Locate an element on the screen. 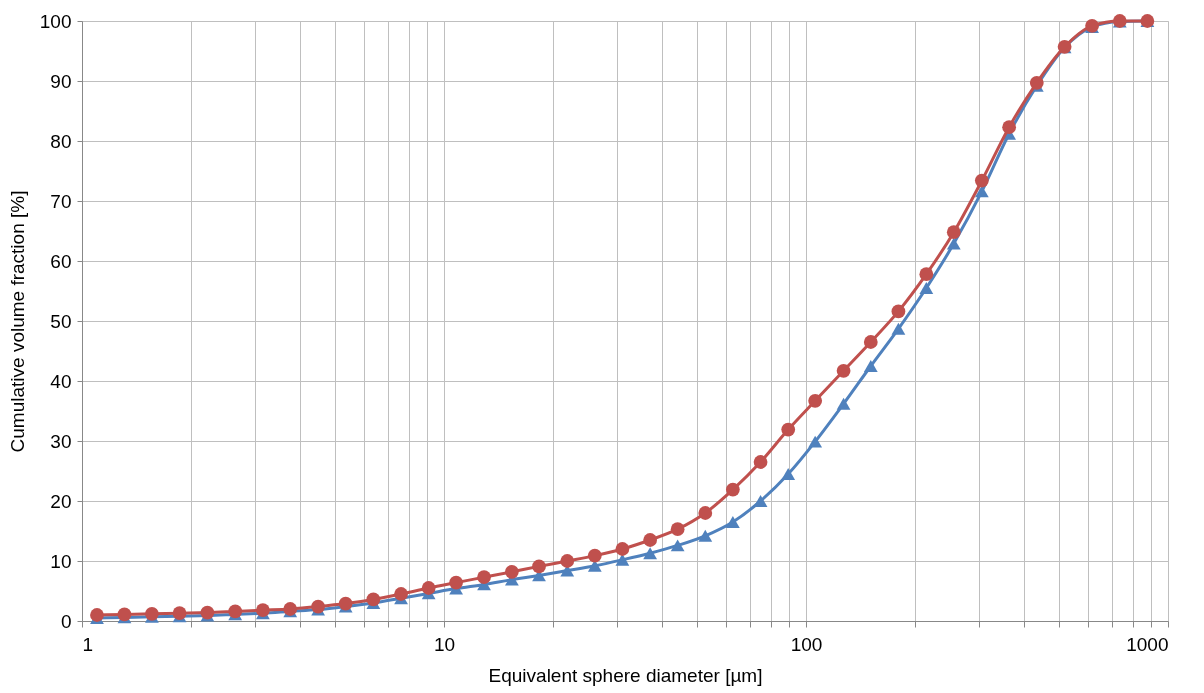 This screenshot has height=693, width=1204. y-tick-label: 70 is located at coordinates (61, 201).